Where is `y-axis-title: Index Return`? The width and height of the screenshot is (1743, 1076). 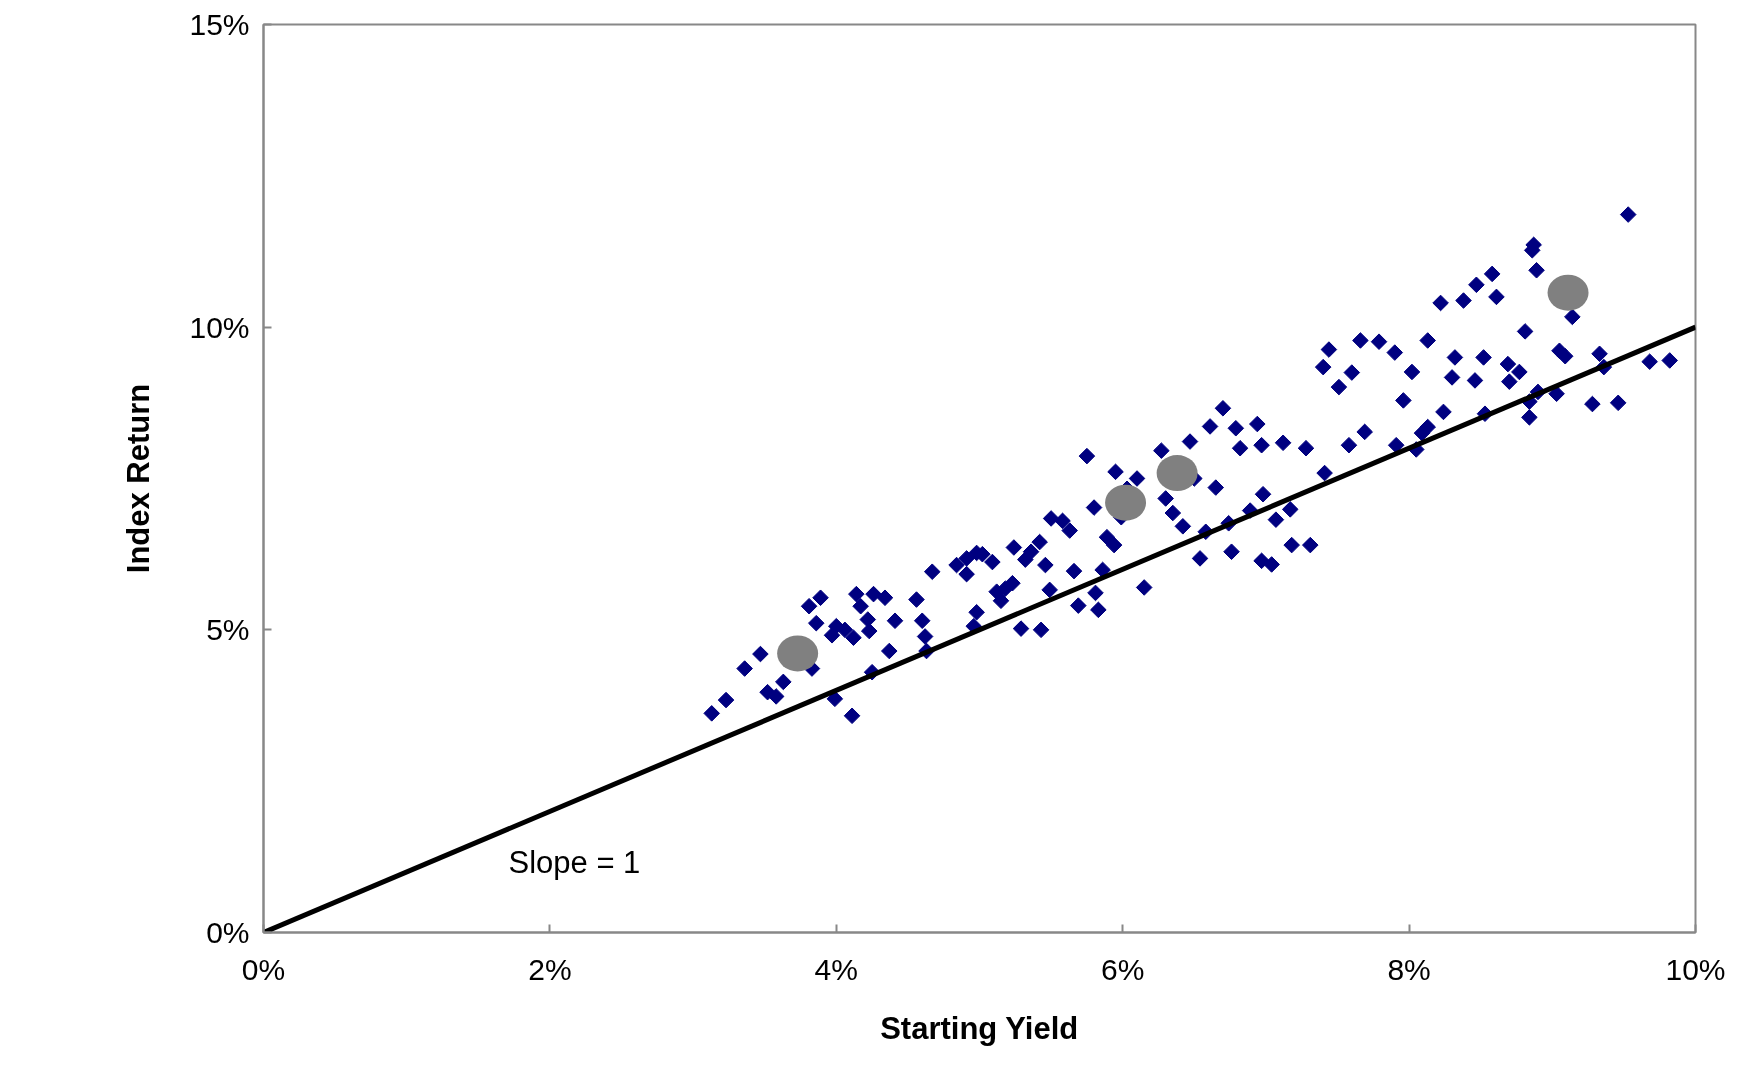
y-axis-title: Index Return is located at coordinates (139, 478).